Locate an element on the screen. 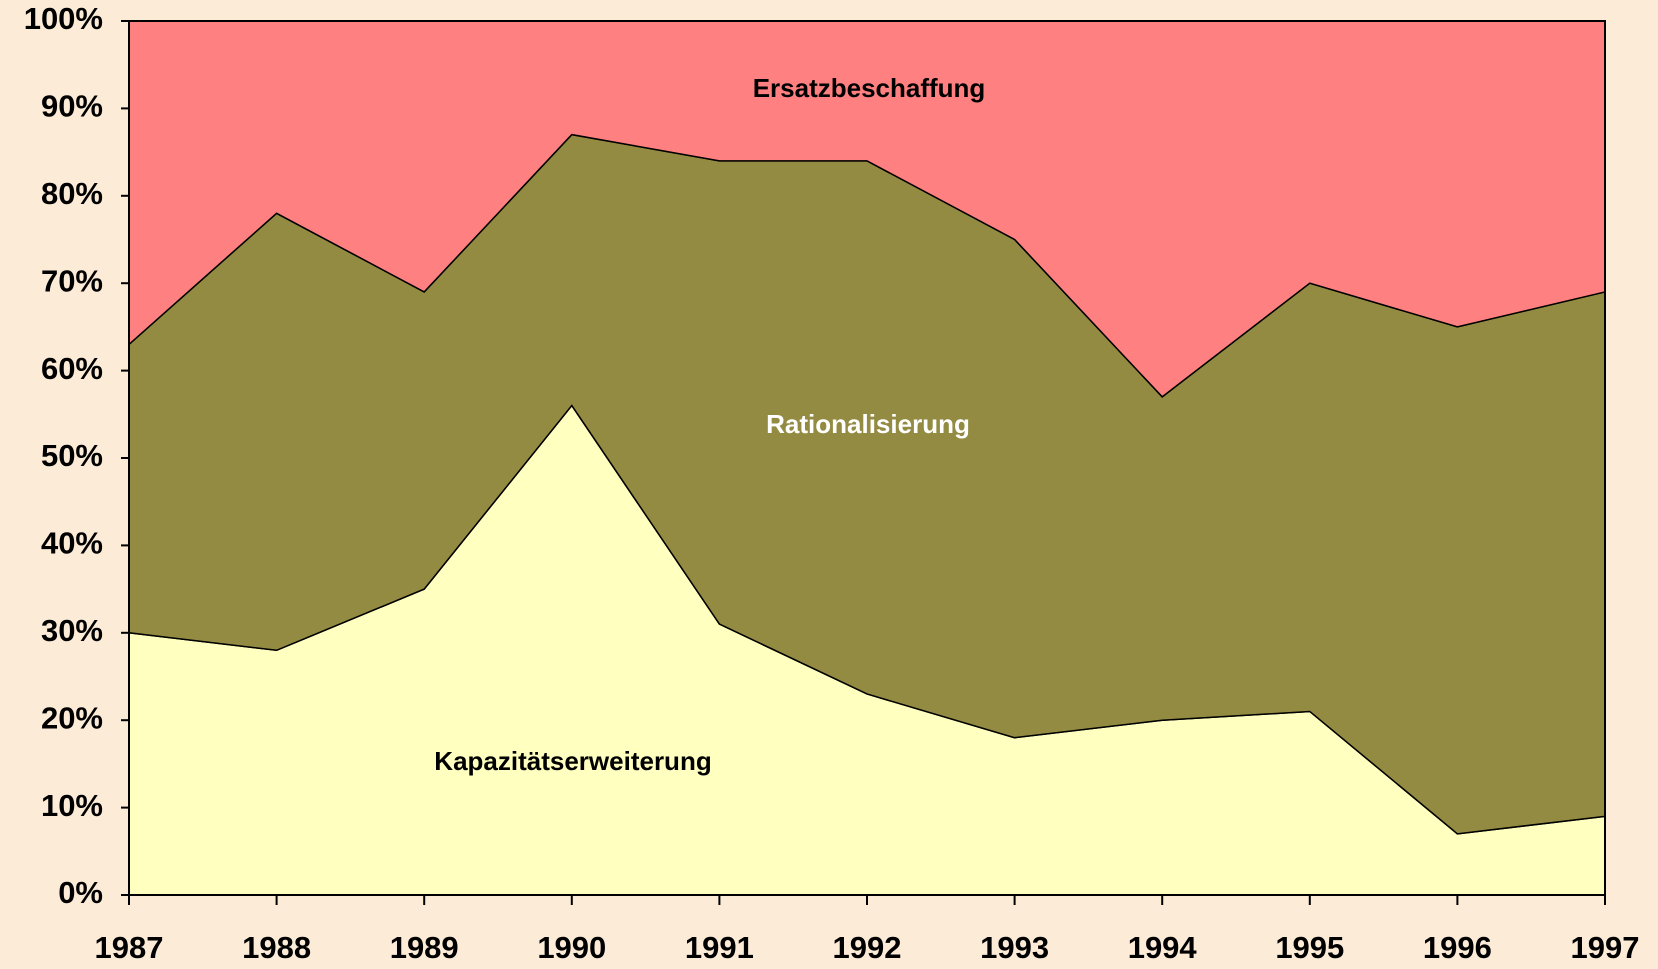 Image resolution: width=1658 pixels, height=969 pixels. y-tick-label: 10% is located at coordinates (72, 805).